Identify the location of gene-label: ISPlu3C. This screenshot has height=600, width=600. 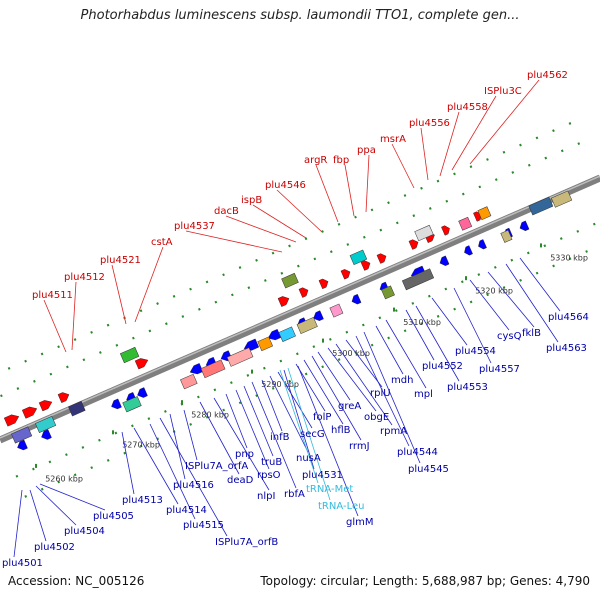
(503, 91).